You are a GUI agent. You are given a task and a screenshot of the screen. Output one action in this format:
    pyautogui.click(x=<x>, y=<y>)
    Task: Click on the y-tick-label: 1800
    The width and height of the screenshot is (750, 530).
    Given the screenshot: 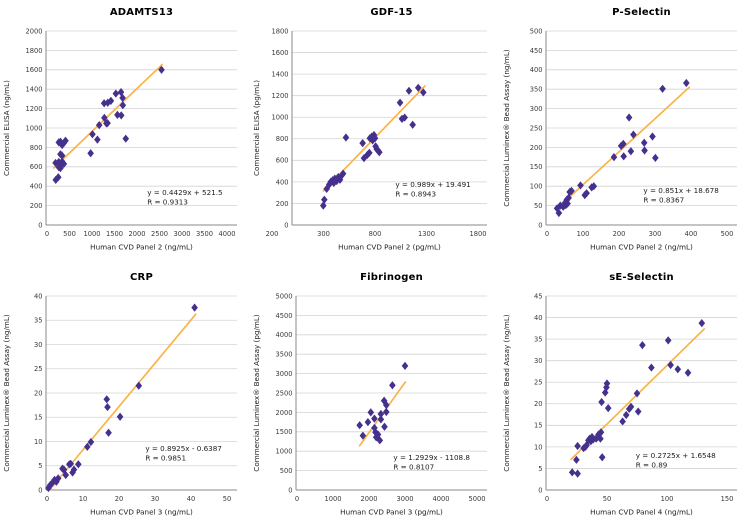 What is the action you would take?
    pyautogui.click(x=33, y=51)
    